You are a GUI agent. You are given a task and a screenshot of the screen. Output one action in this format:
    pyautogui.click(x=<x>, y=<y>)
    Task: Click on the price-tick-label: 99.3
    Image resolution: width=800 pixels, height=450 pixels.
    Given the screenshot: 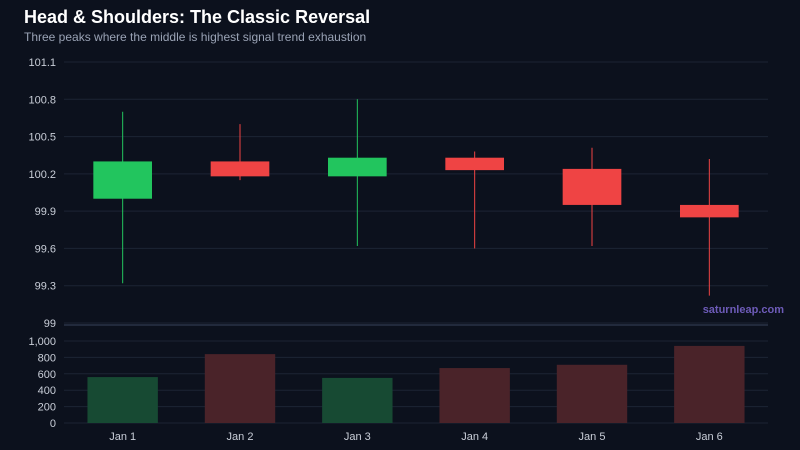 What is the action you would take?
    pyautogui.click(x=45, y=287)
    